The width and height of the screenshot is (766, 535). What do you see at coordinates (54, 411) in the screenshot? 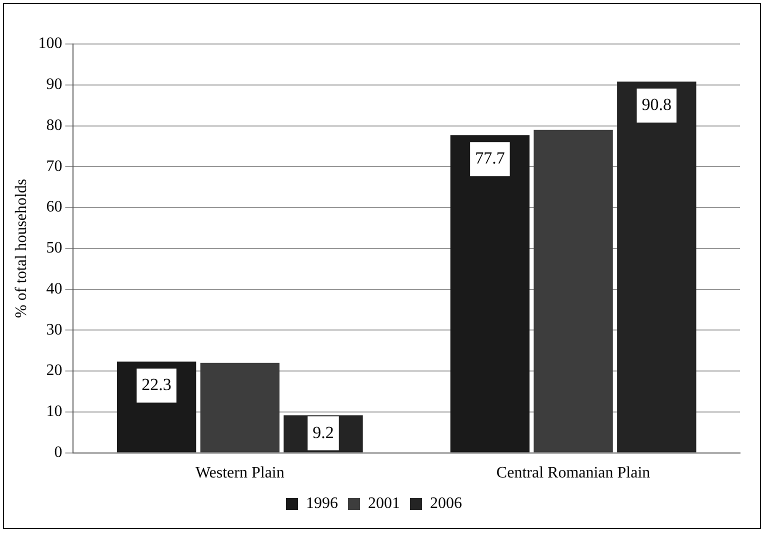
I see `y-tick-label: 10` at bounding box center [54, 411].